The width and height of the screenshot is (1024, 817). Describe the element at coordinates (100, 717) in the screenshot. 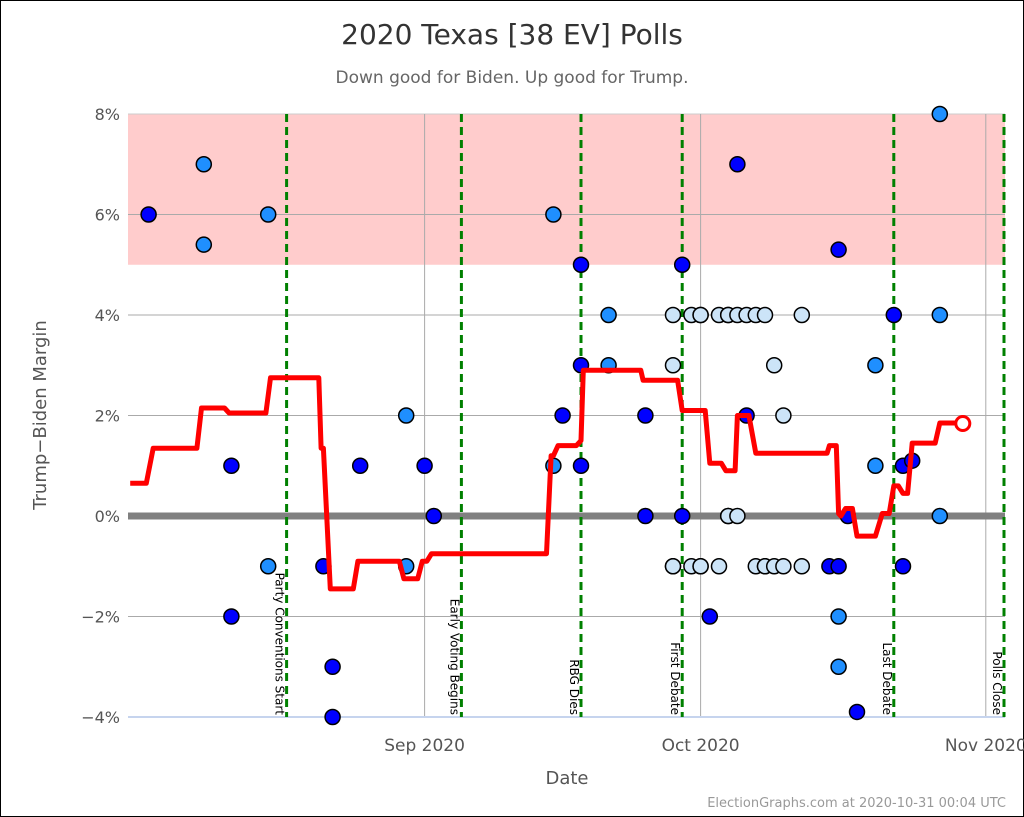

I see `y-tick-label: −4%` at that location.